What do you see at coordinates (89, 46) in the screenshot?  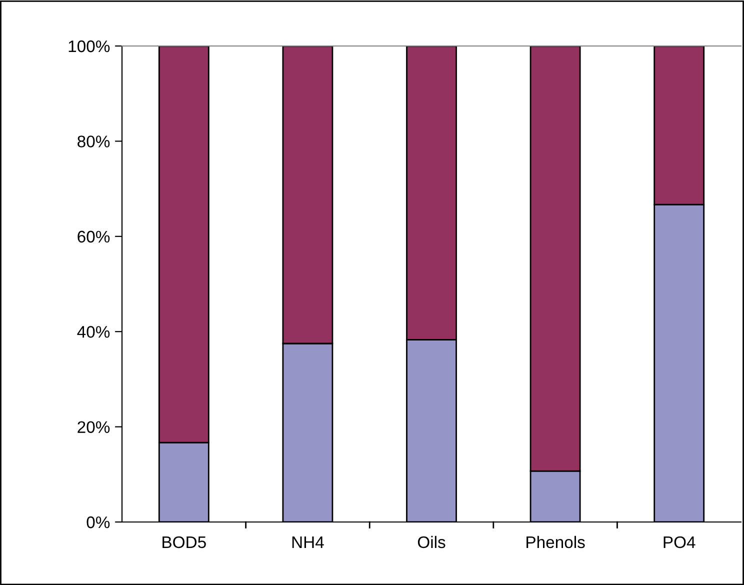 I see `y-tick-label: 100%` at bounding box center [89, 46].